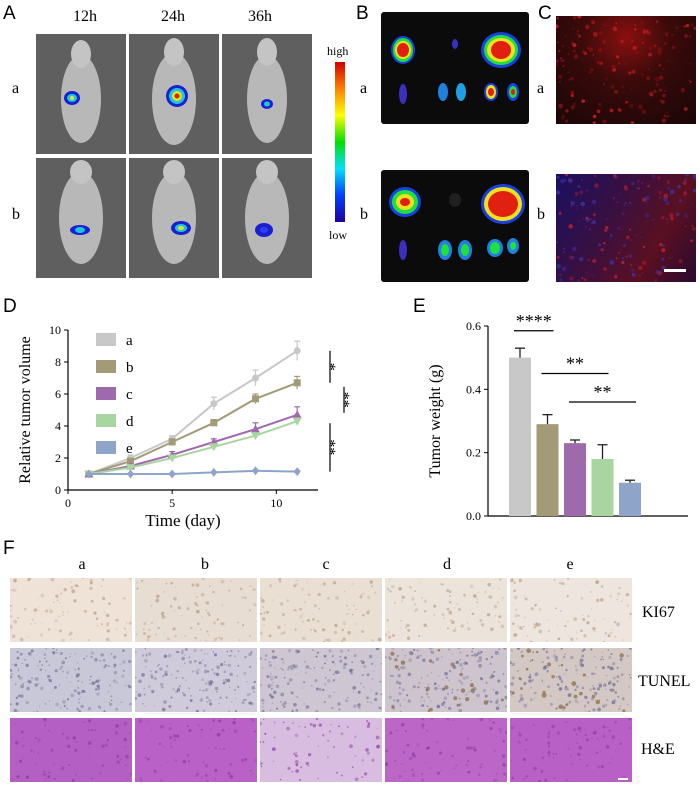 This screenshot has height=790, width=700. Describe the element at coordinates (267, 94) in the screenshot. I see `mouse-image-a-36h` at that location.